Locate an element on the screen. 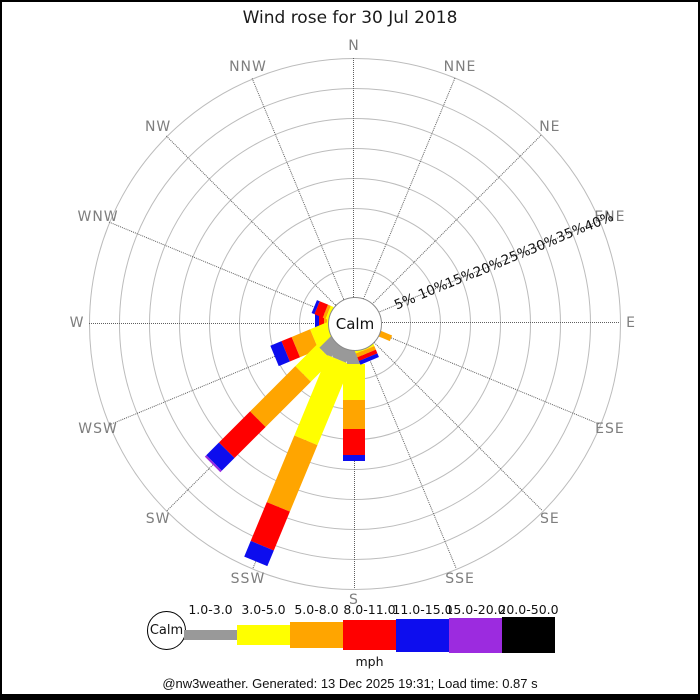  compass-label-WNW: WNW is located at coordinates (98, 216).